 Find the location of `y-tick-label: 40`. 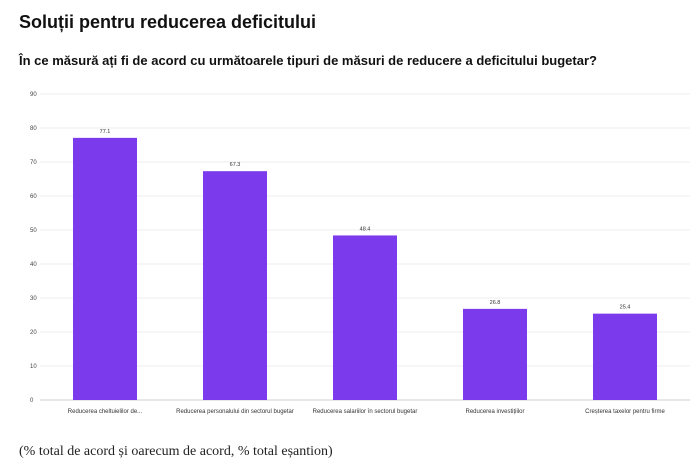

y-tick-label: 40 is located at coordinates (33, 265).